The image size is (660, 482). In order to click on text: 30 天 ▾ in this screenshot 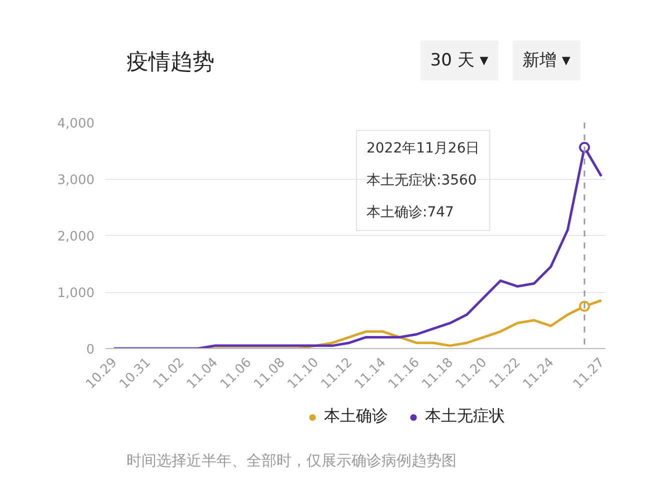, I will do `click(459, 60)`.